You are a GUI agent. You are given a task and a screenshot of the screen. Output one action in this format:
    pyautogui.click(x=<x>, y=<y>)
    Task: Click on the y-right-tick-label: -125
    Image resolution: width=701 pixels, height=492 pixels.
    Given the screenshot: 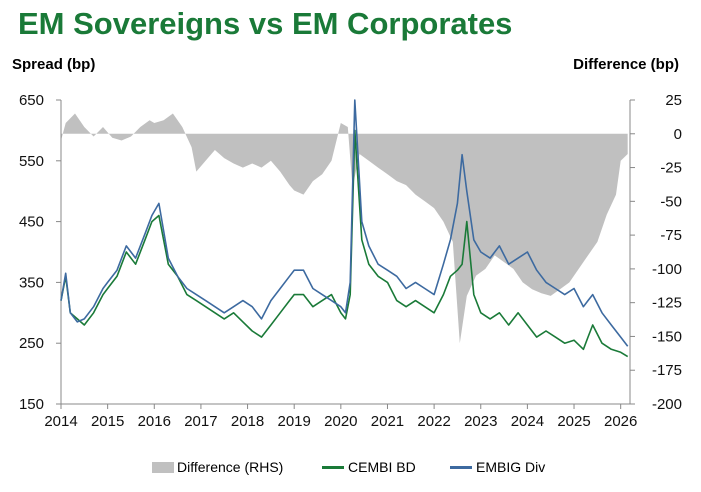 What is the action you would take?
    pyautogui.click(x=667, y=303)
    